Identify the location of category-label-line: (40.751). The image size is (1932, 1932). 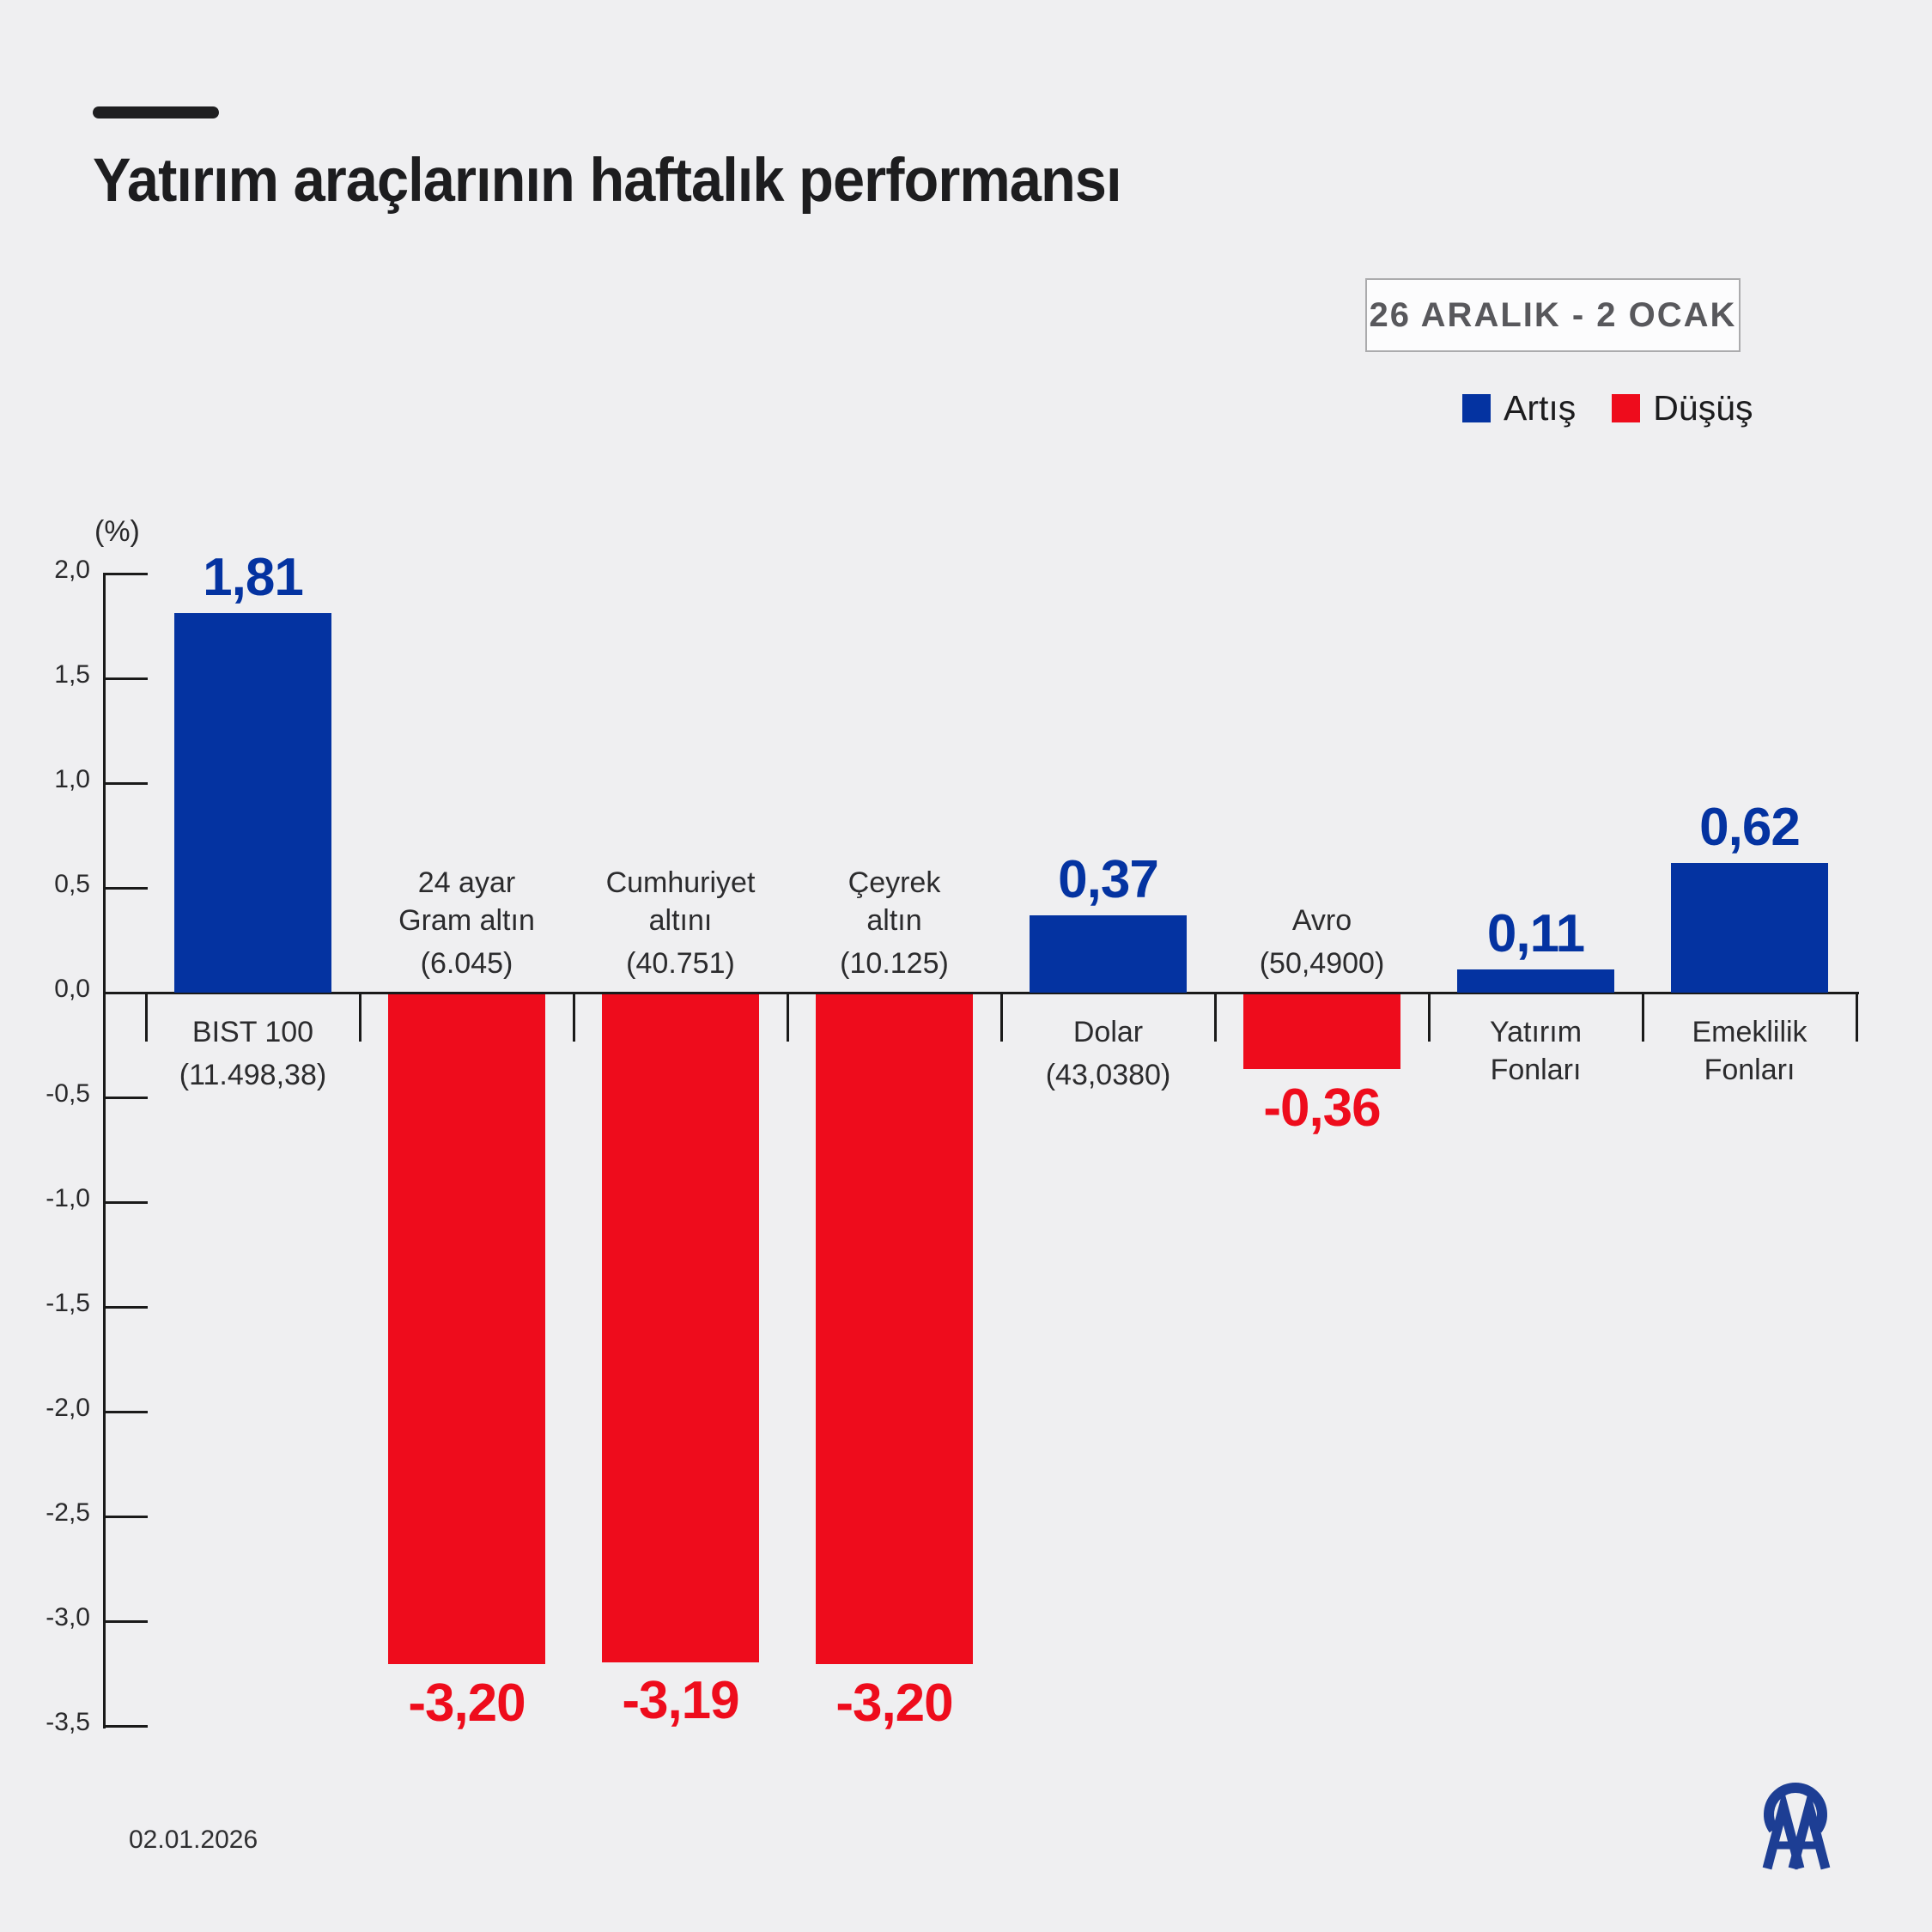
(680, 963).